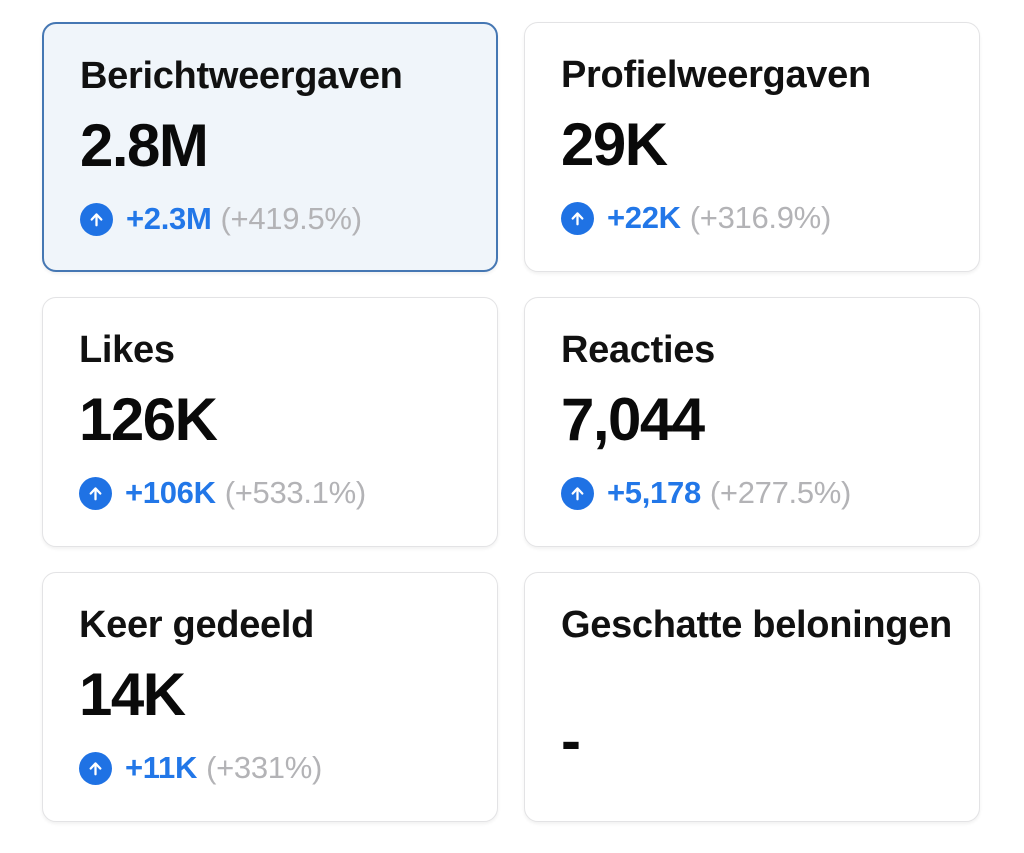 The width and height of the screenshot is (1024, 853). I want to click on stat-card-post-views: Berichtweergaven 2.8M +2.3M (+419.5%), so click(270, 147).